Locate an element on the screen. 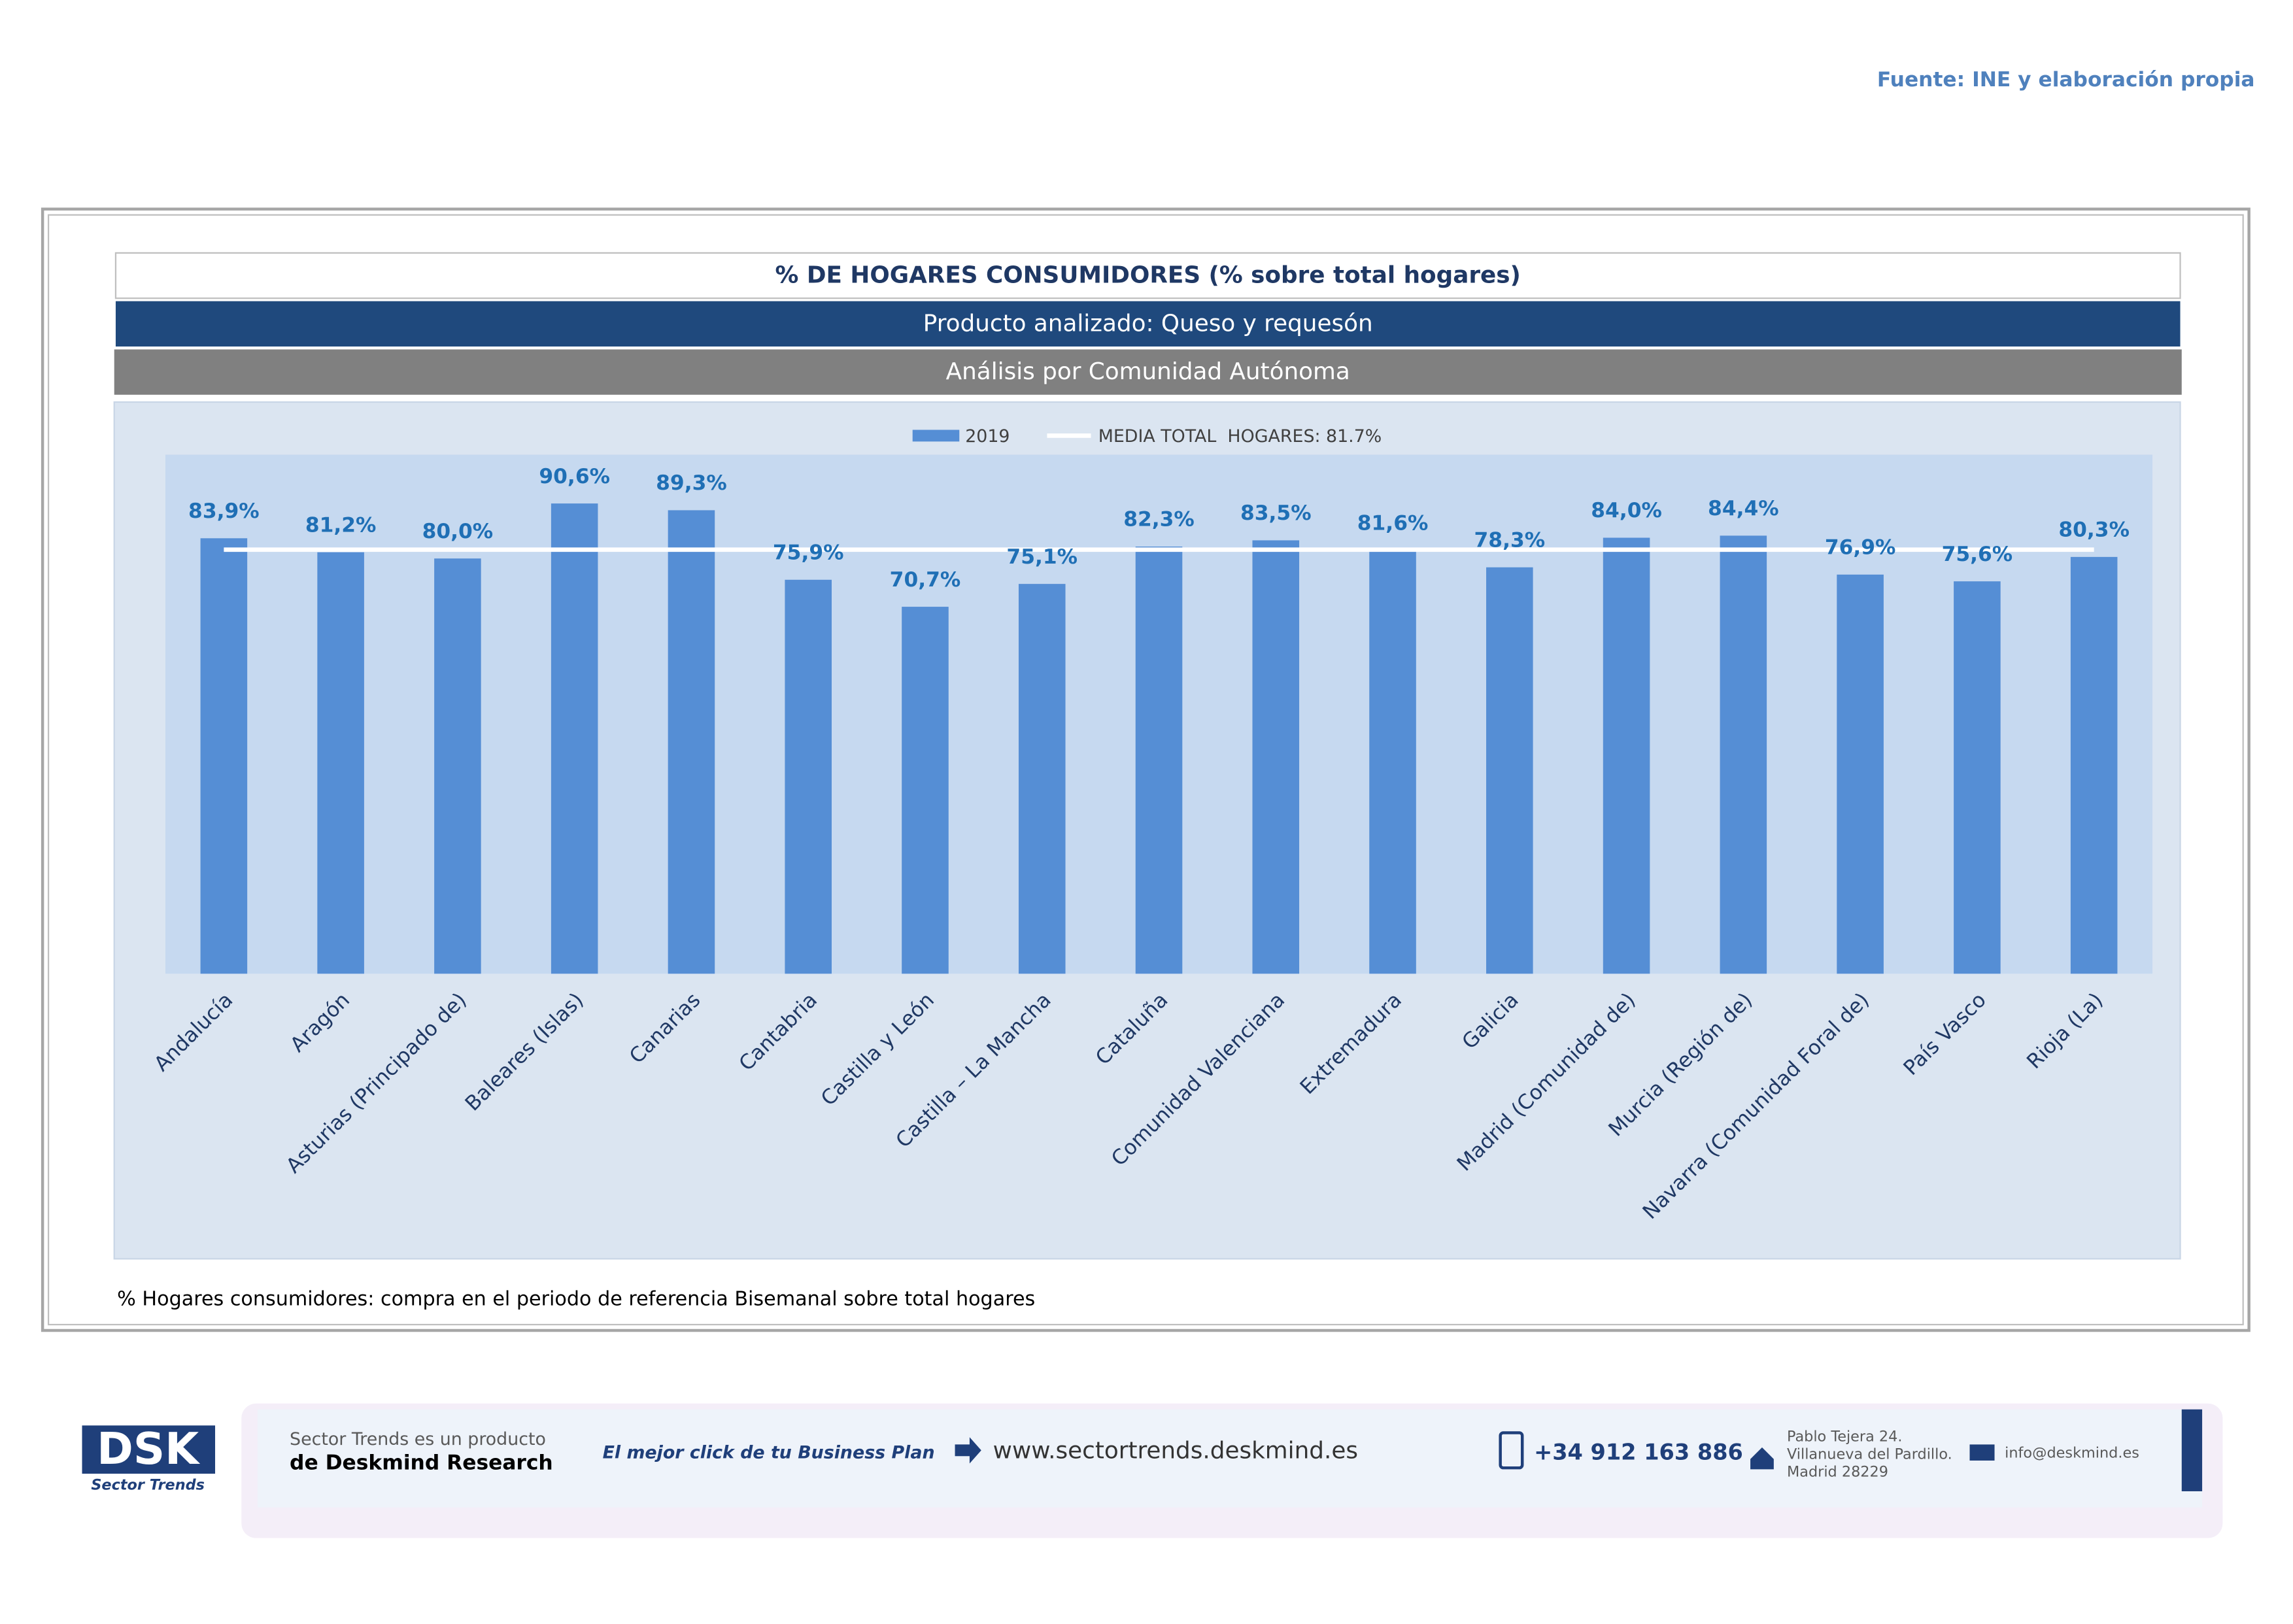 The height and width of the screenshot is (1624, 2293). value-label: 70,7% is located at coordinates (925, 580).